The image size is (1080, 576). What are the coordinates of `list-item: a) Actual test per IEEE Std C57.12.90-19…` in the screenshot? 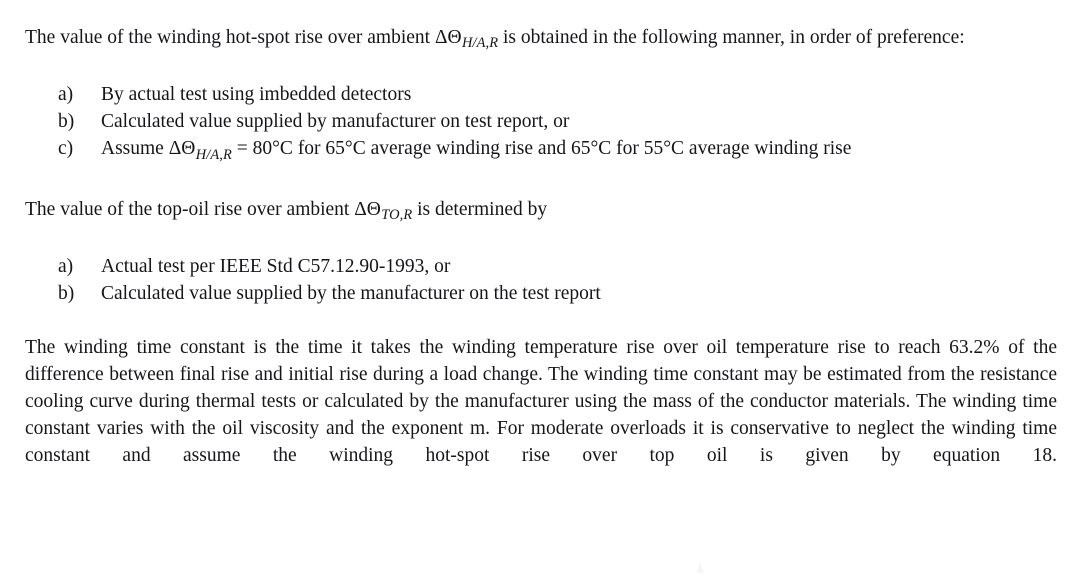 It's located at (541, 266).